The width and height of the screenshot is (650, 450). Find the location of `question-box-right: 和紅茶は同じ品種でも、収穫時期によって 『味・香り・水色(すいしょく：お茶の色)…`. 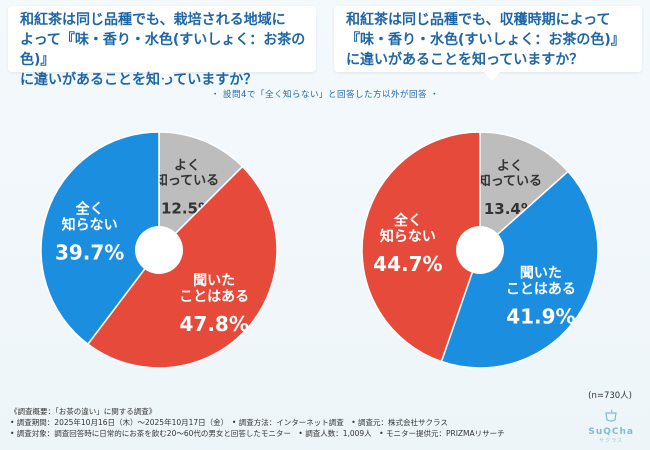

question-box-right: 和紅茶は同じ品種でも、収穫時期によって 『味・香り・水色(すいしょく：お茶の色)… is located at coordinates (488, 43).